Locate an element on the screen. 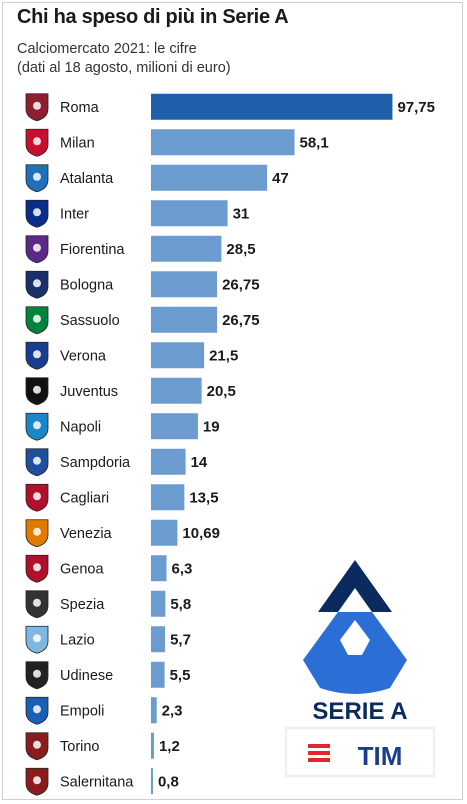  logo-brand-text: SERIE A is located at coordinates (359, 711).